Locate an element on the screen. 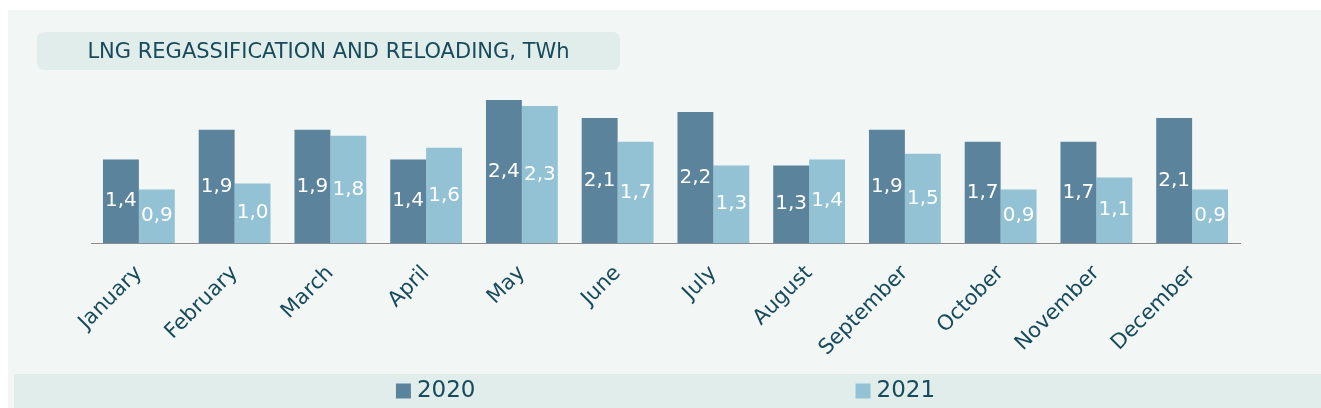 This screenshot has width=1321, height=408. data-label: 2,4 is located at coordinates (504, 169).